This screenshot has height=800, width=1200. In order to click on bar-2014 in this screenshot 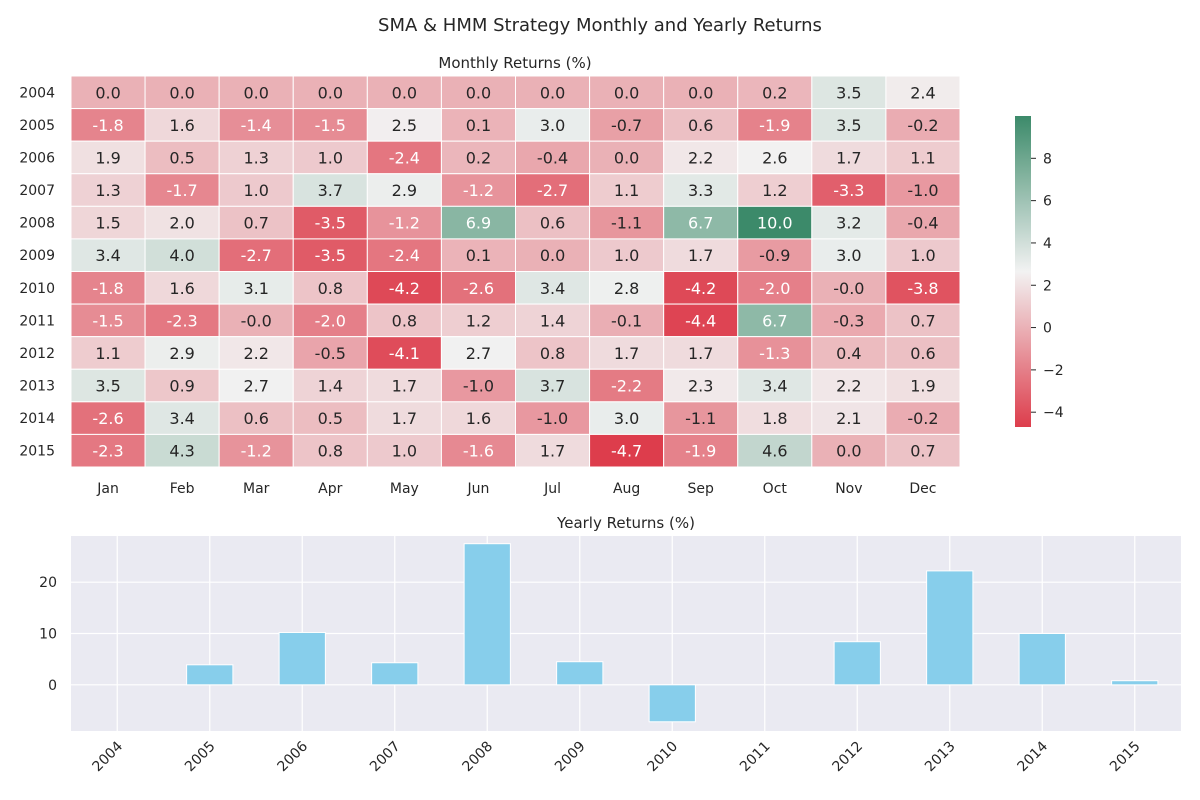, I will do `click(1042, 659)`.